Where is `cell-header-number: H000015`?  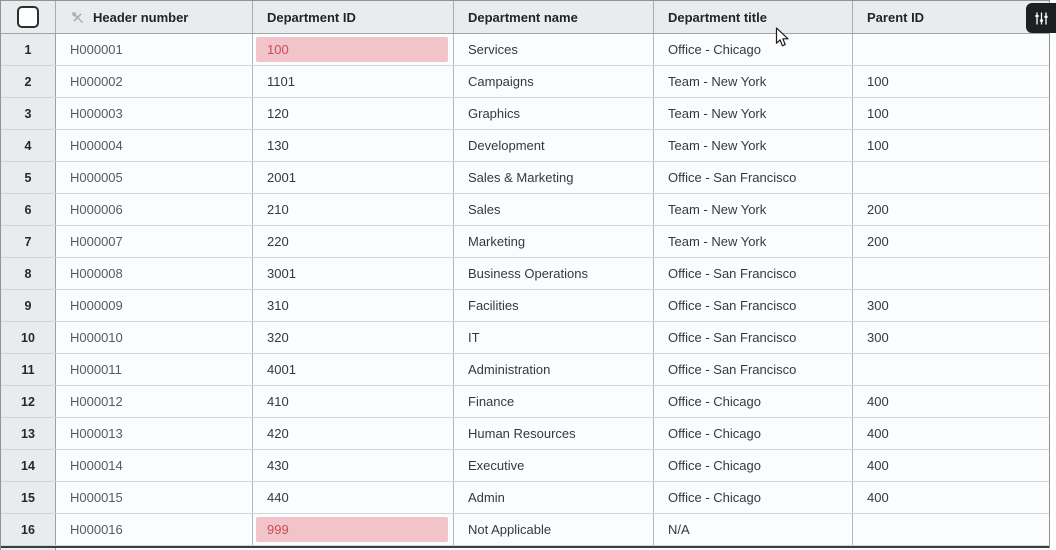 cell-header-number: H000015 is located at coordinates (154, 497).